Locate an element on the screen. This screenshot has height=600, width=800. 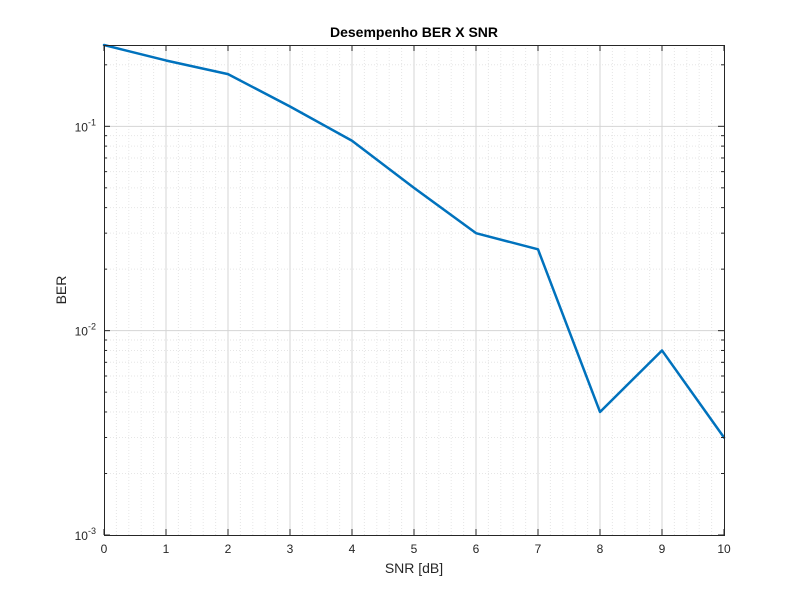
chart-title: Desempenho BER X SNR is located at coordinates (414, 32).